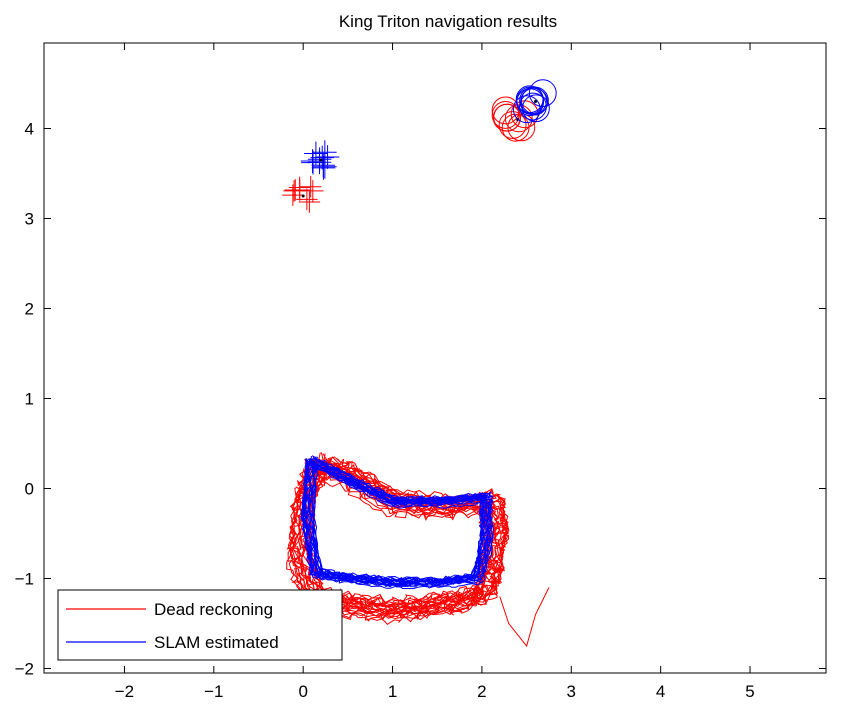 The height and width of the screenshot is (708, 843). I want to click on y-tick-label: 4, so click(29, 129).